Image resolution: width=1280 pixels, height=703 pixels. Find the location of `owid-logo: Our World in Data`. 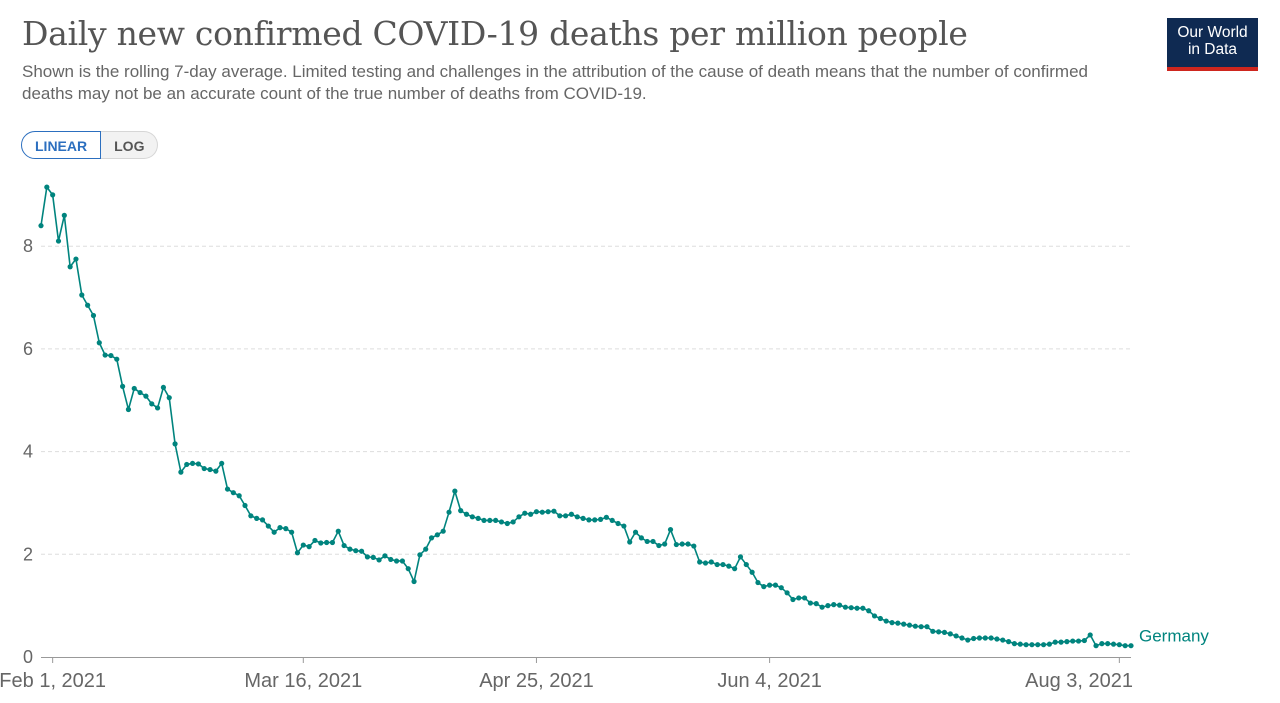

owid-logo: Our World in Data is located at coordinates (1212, 44).